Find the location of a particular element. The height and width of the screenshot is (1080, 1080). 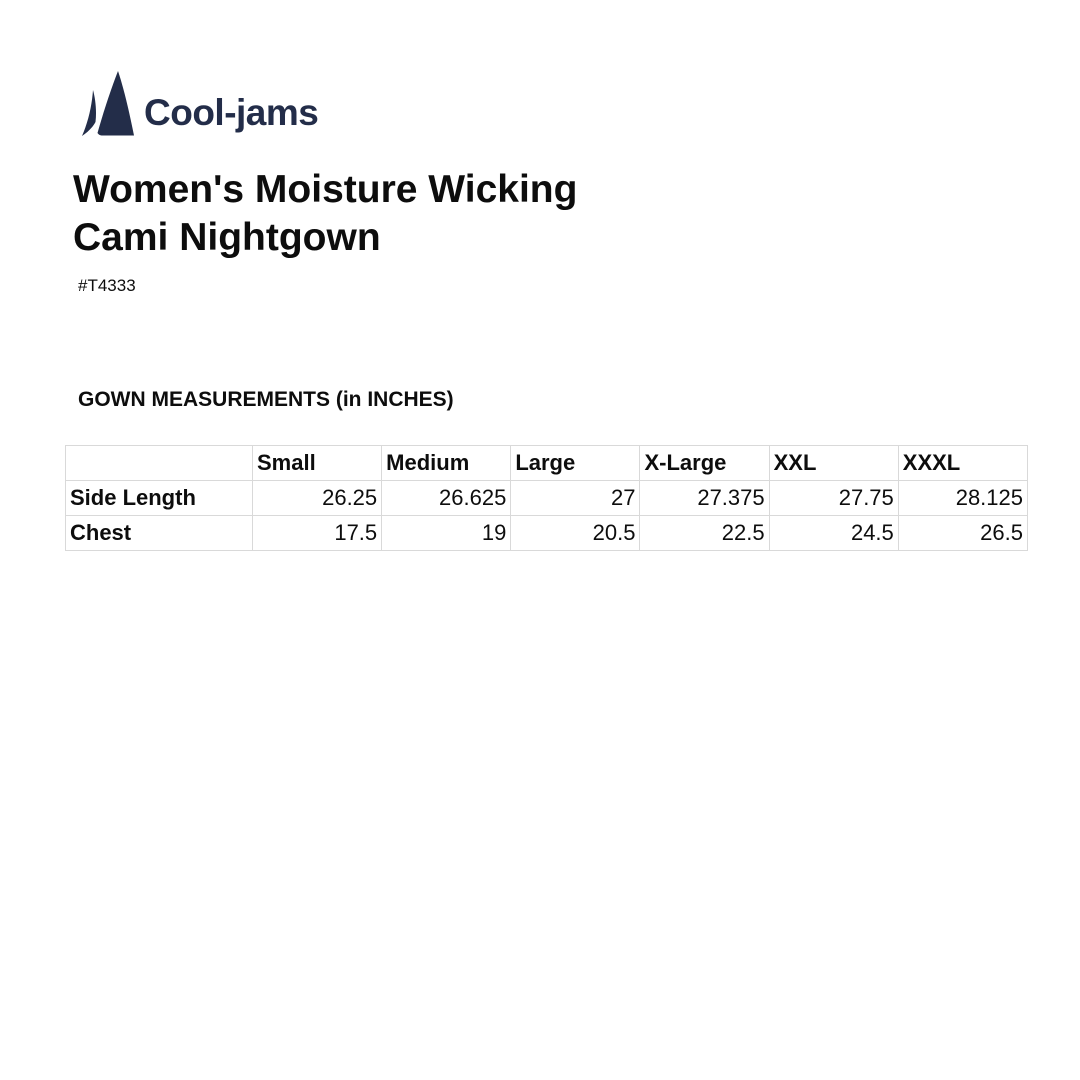

side-length-medium: 26.625 is located at coordinates (446, 498).